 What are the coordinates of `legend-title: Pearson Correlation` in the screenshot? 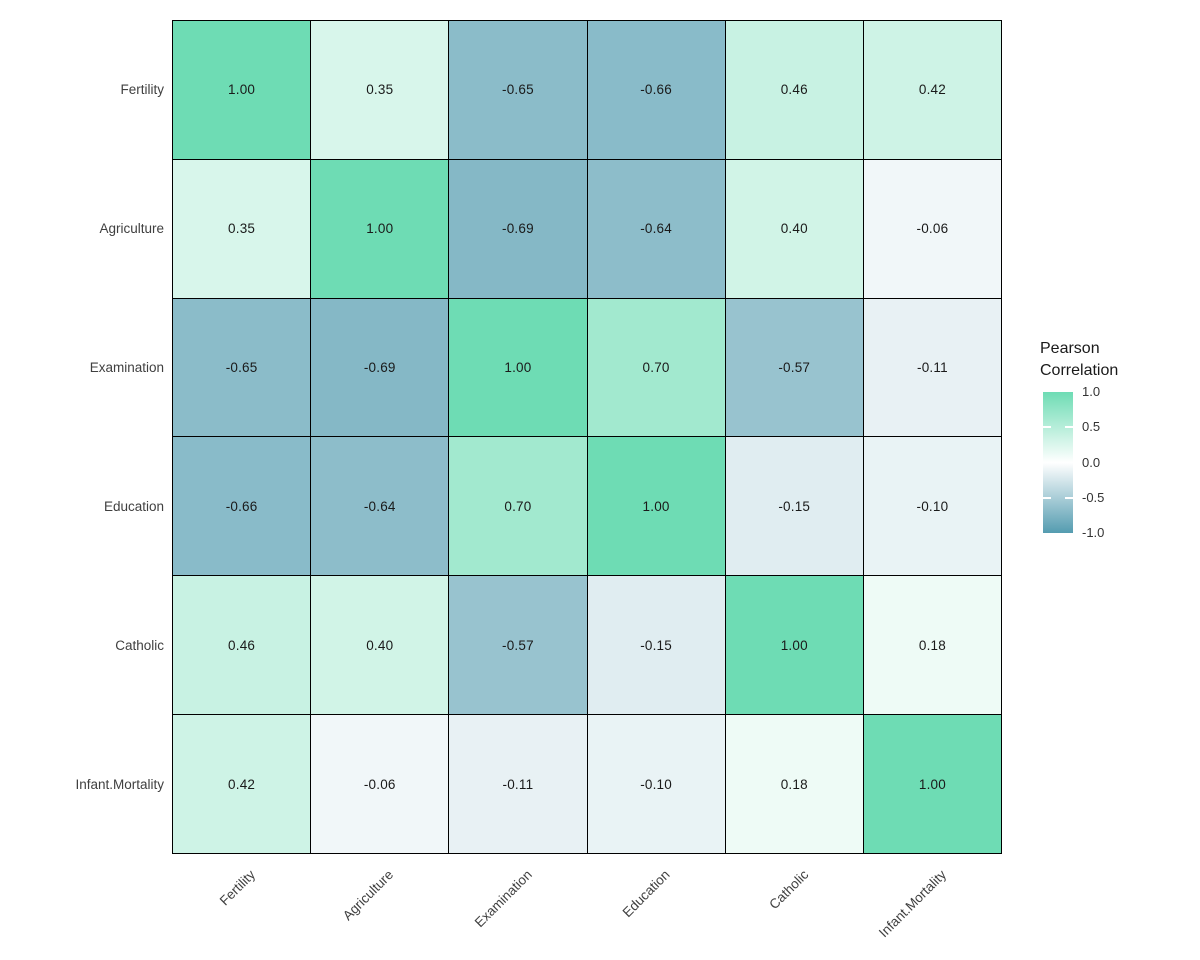 It's located at (1079, 360).